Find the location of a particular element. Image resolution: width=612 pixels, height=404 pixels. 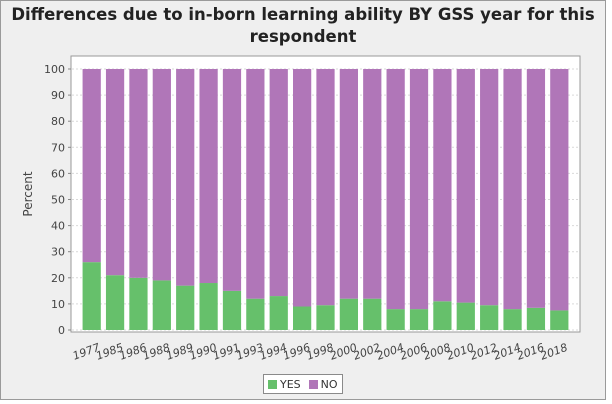

bar-no-1986 is located at coordinates (138, 173).